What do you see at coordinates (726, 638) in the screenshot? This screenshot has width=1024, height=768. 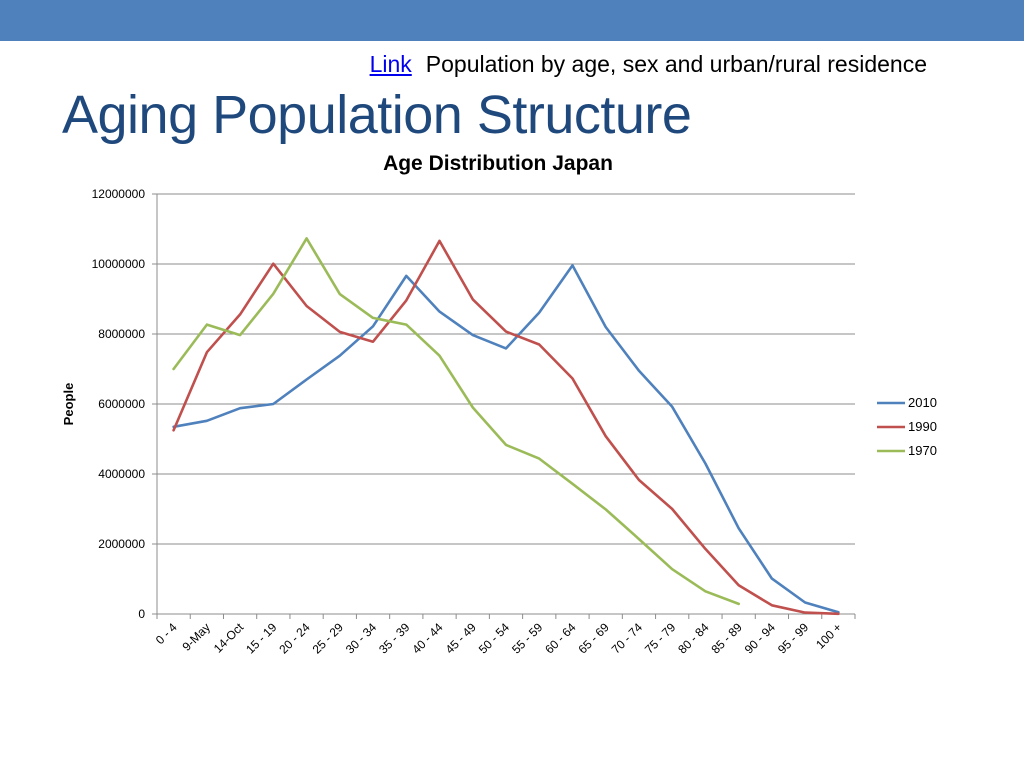 I see `x-tick-label: 85 - 89` at bounding box center [726, 638].